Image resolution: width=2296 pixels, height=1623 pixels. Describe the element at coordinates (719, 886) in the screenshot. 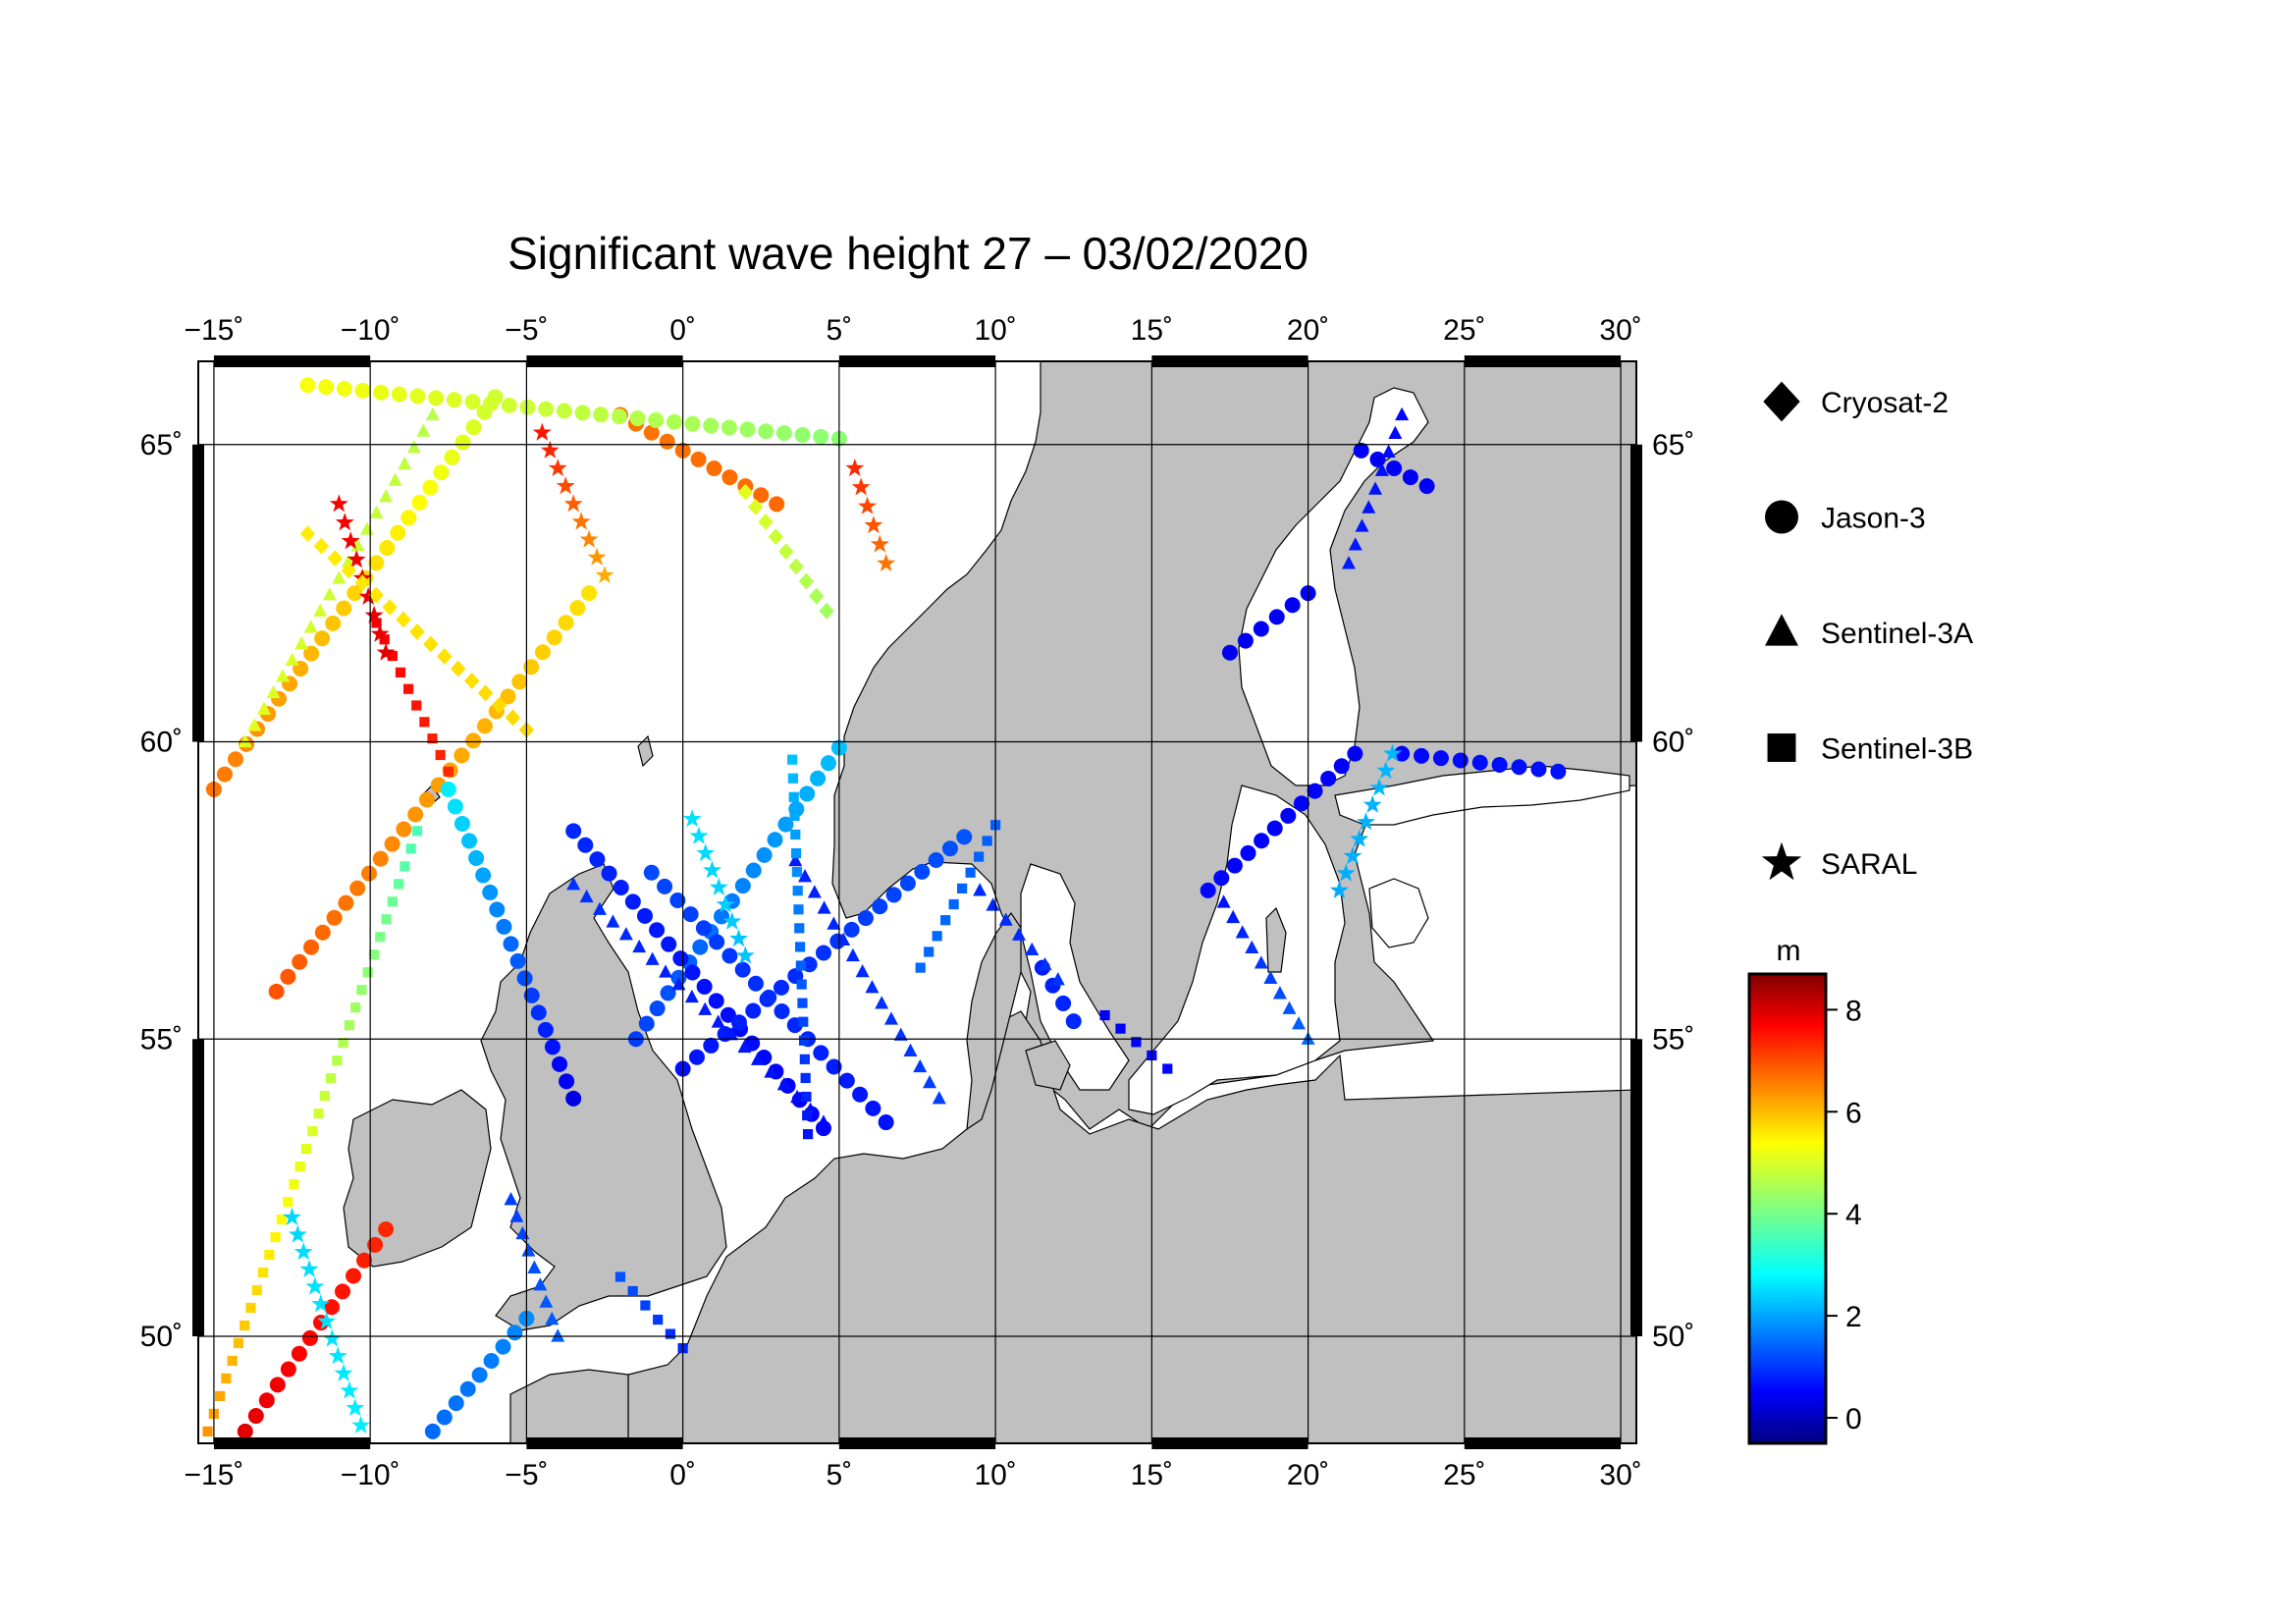

I see `track-saral` at that location.